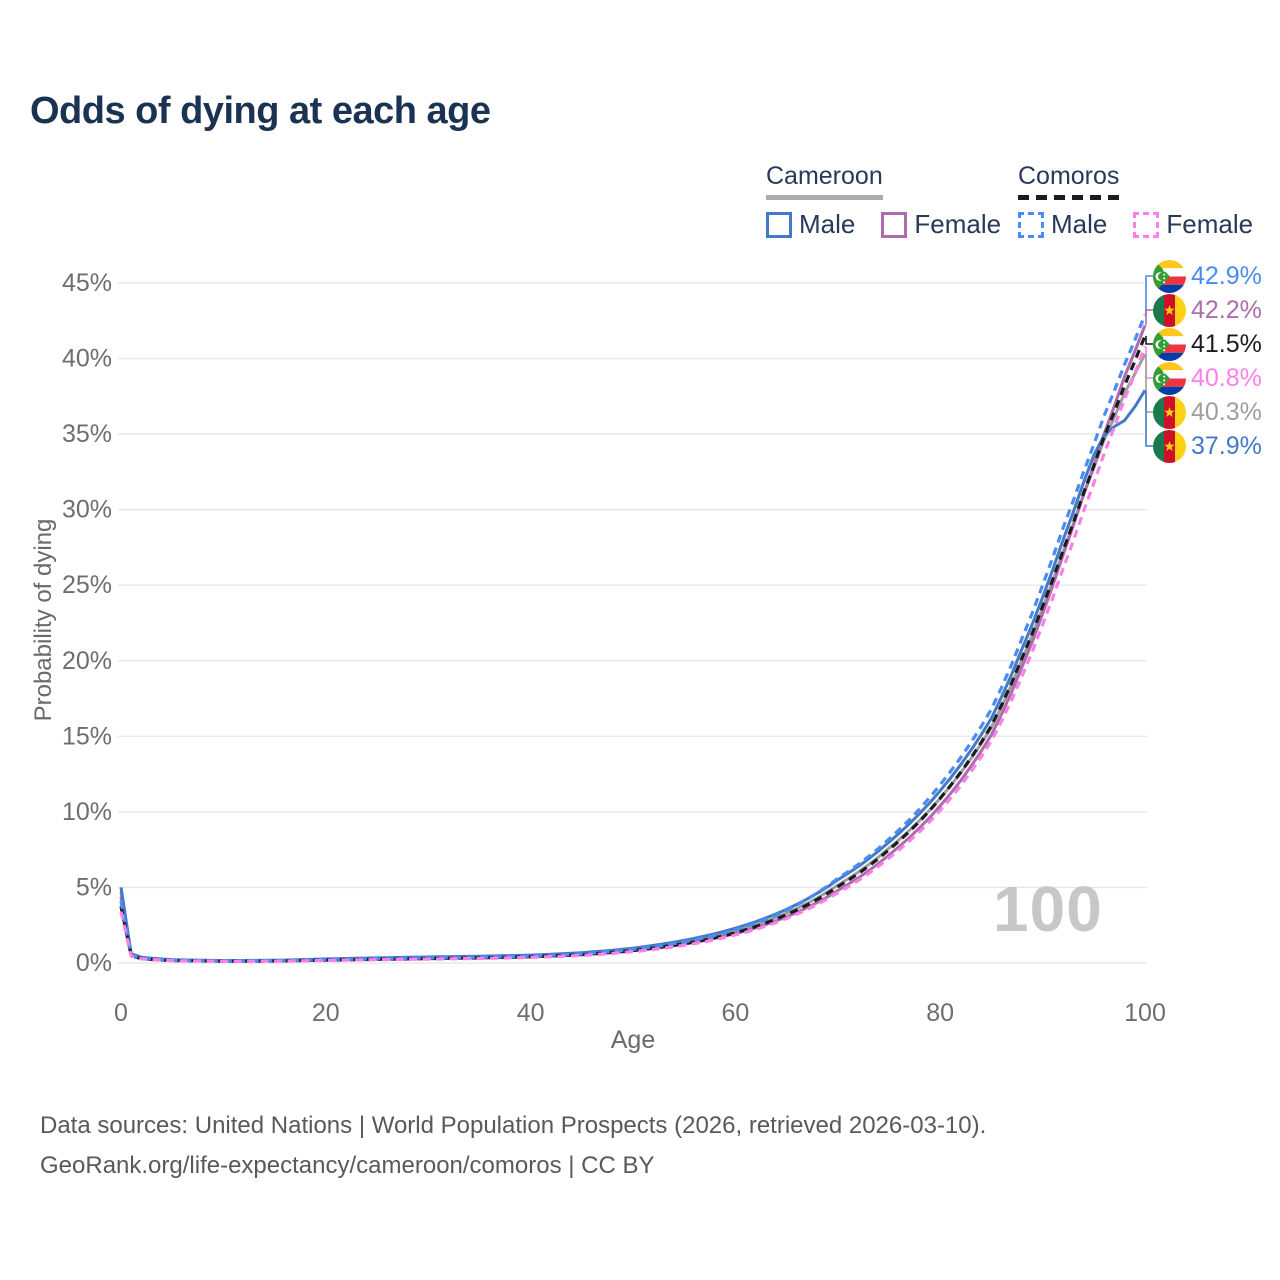 The image size is (1280, 1280). Describe the element at coordinates (94, 963) in the screenshot. I see `y-tick-label: 0%` at that location.